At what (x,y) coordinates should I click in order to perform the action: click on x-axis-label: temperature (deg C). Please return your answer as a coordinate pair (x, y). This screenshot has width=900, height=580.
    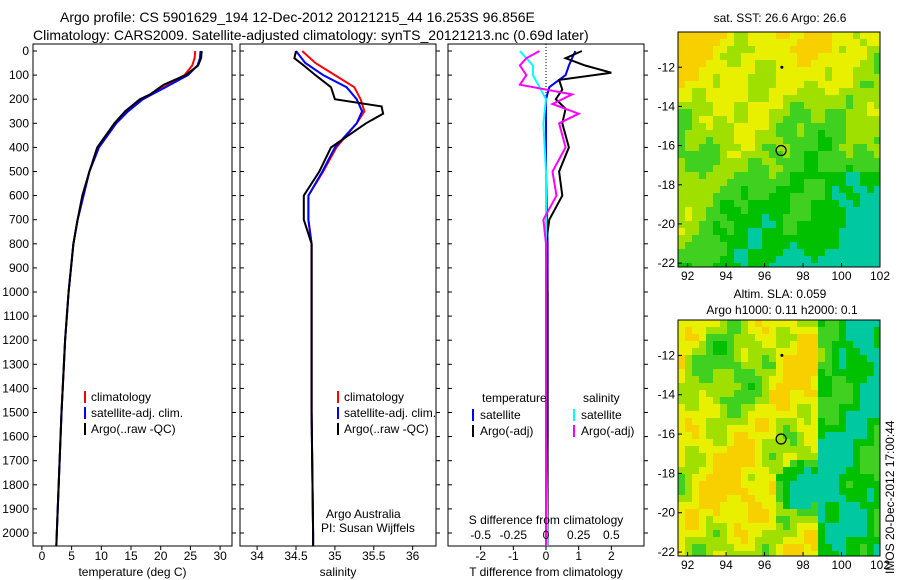
    Looking at the image, I should click on (132, 572).